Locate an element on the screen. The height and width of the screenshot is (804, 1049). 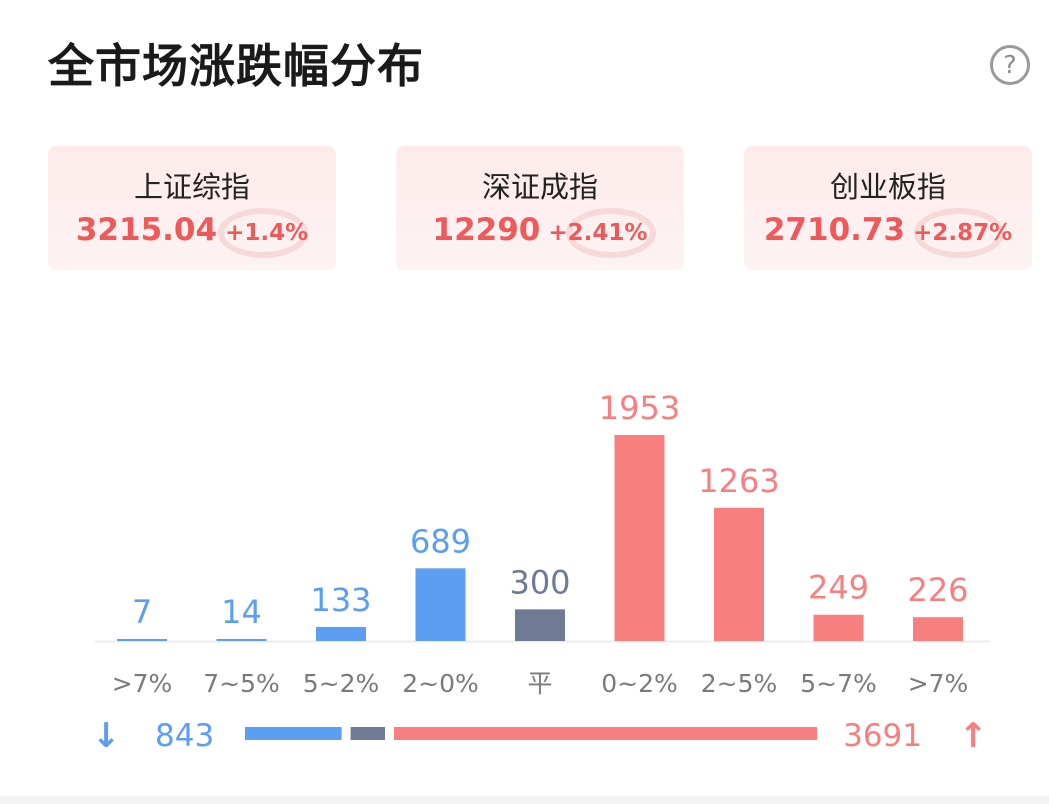
x-tick-label: 5~2% is located at coordinates (341, 683).